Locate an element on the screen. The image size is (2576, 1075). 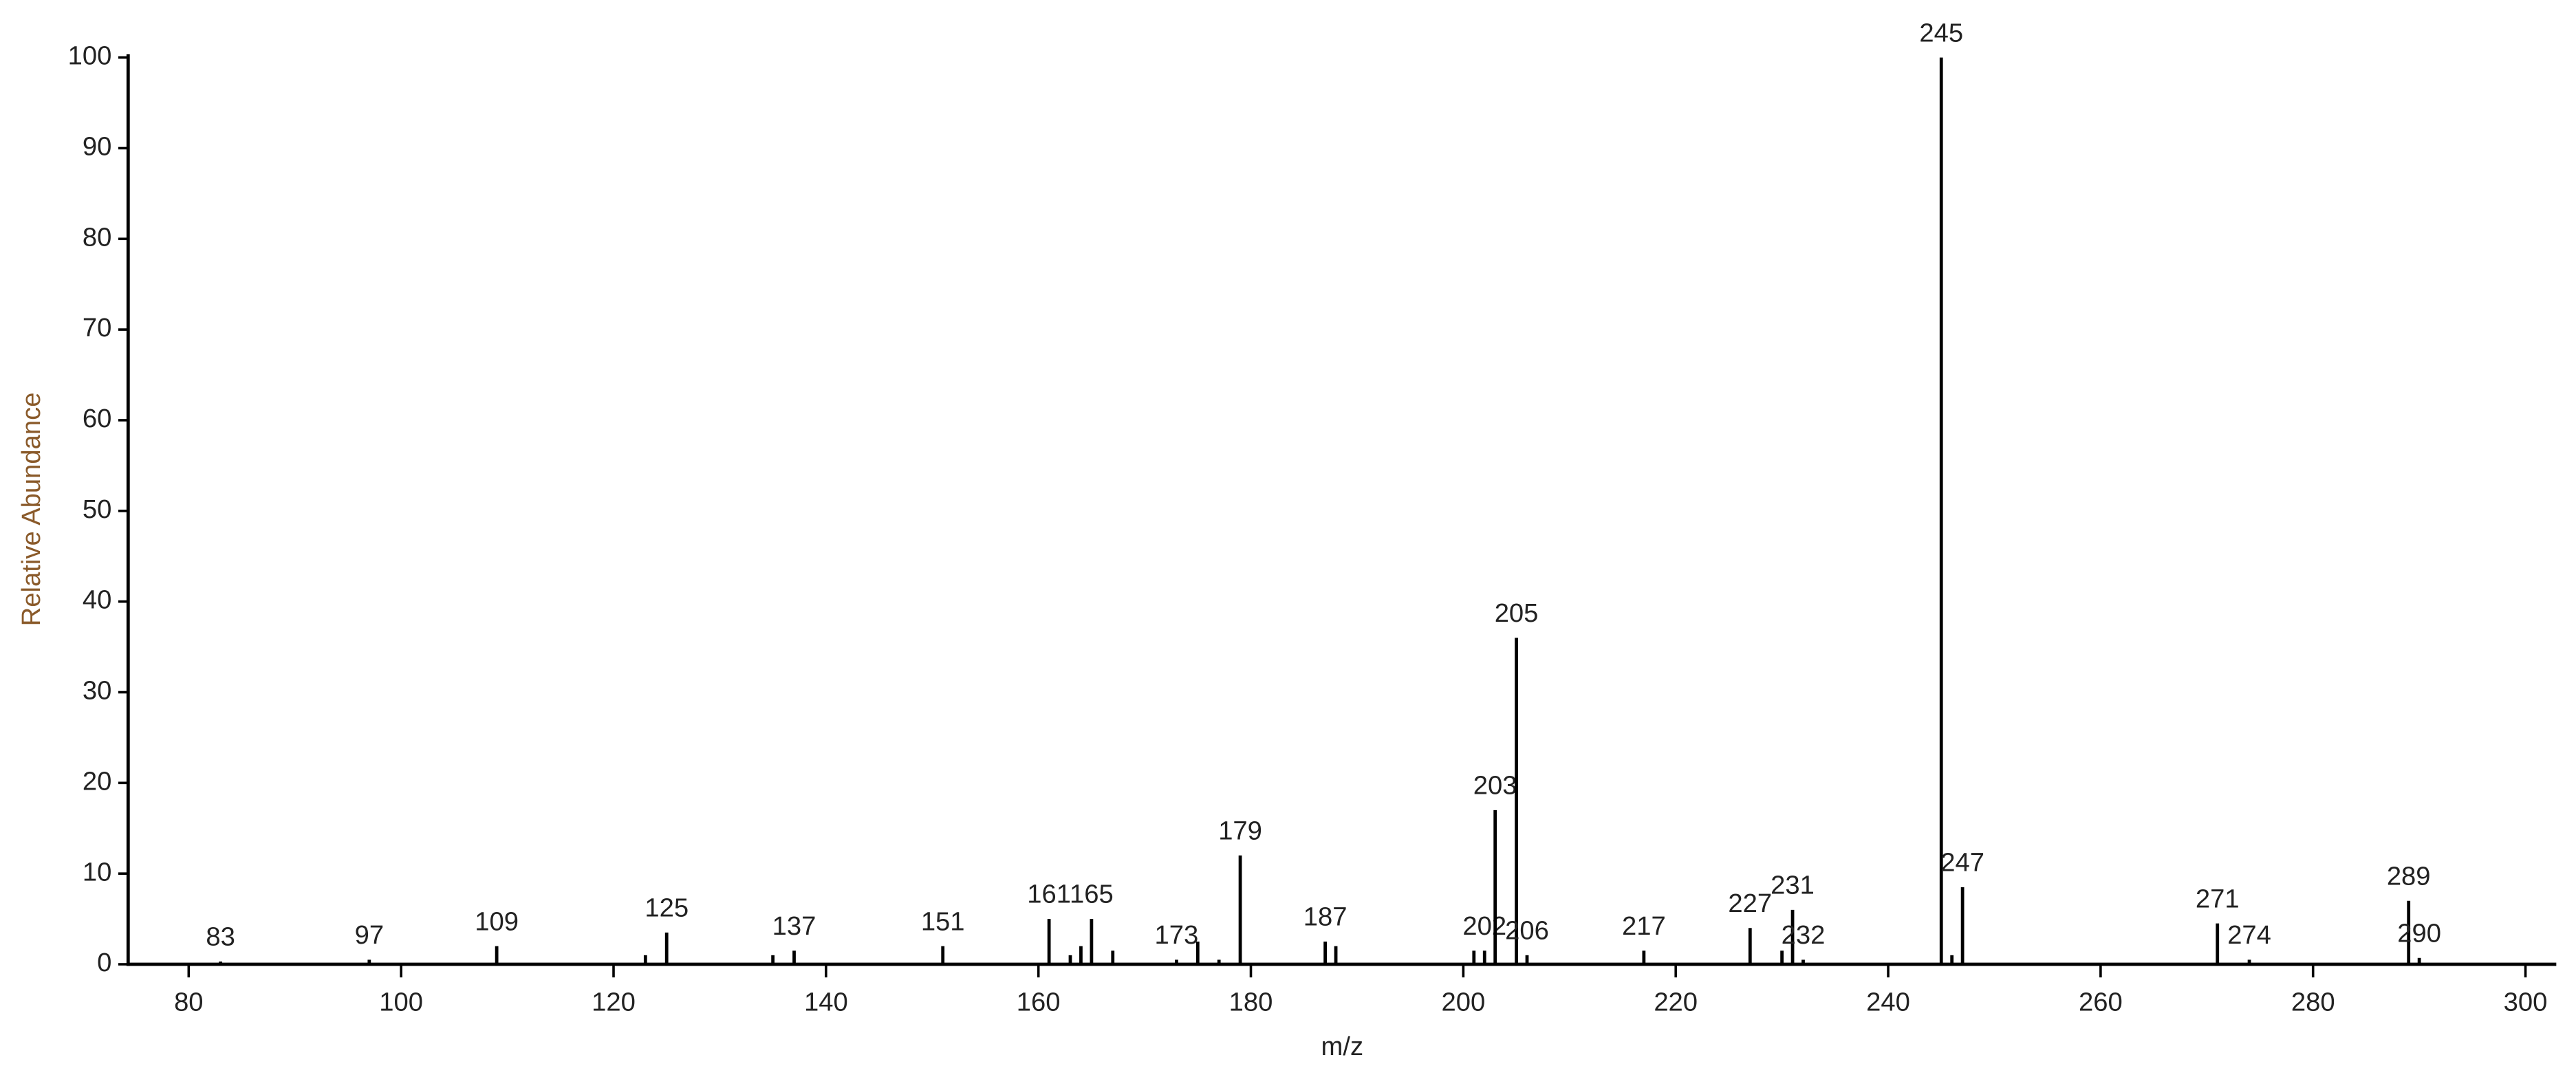
x-axis-label: m/z is located at coordinates (1342, 1046).